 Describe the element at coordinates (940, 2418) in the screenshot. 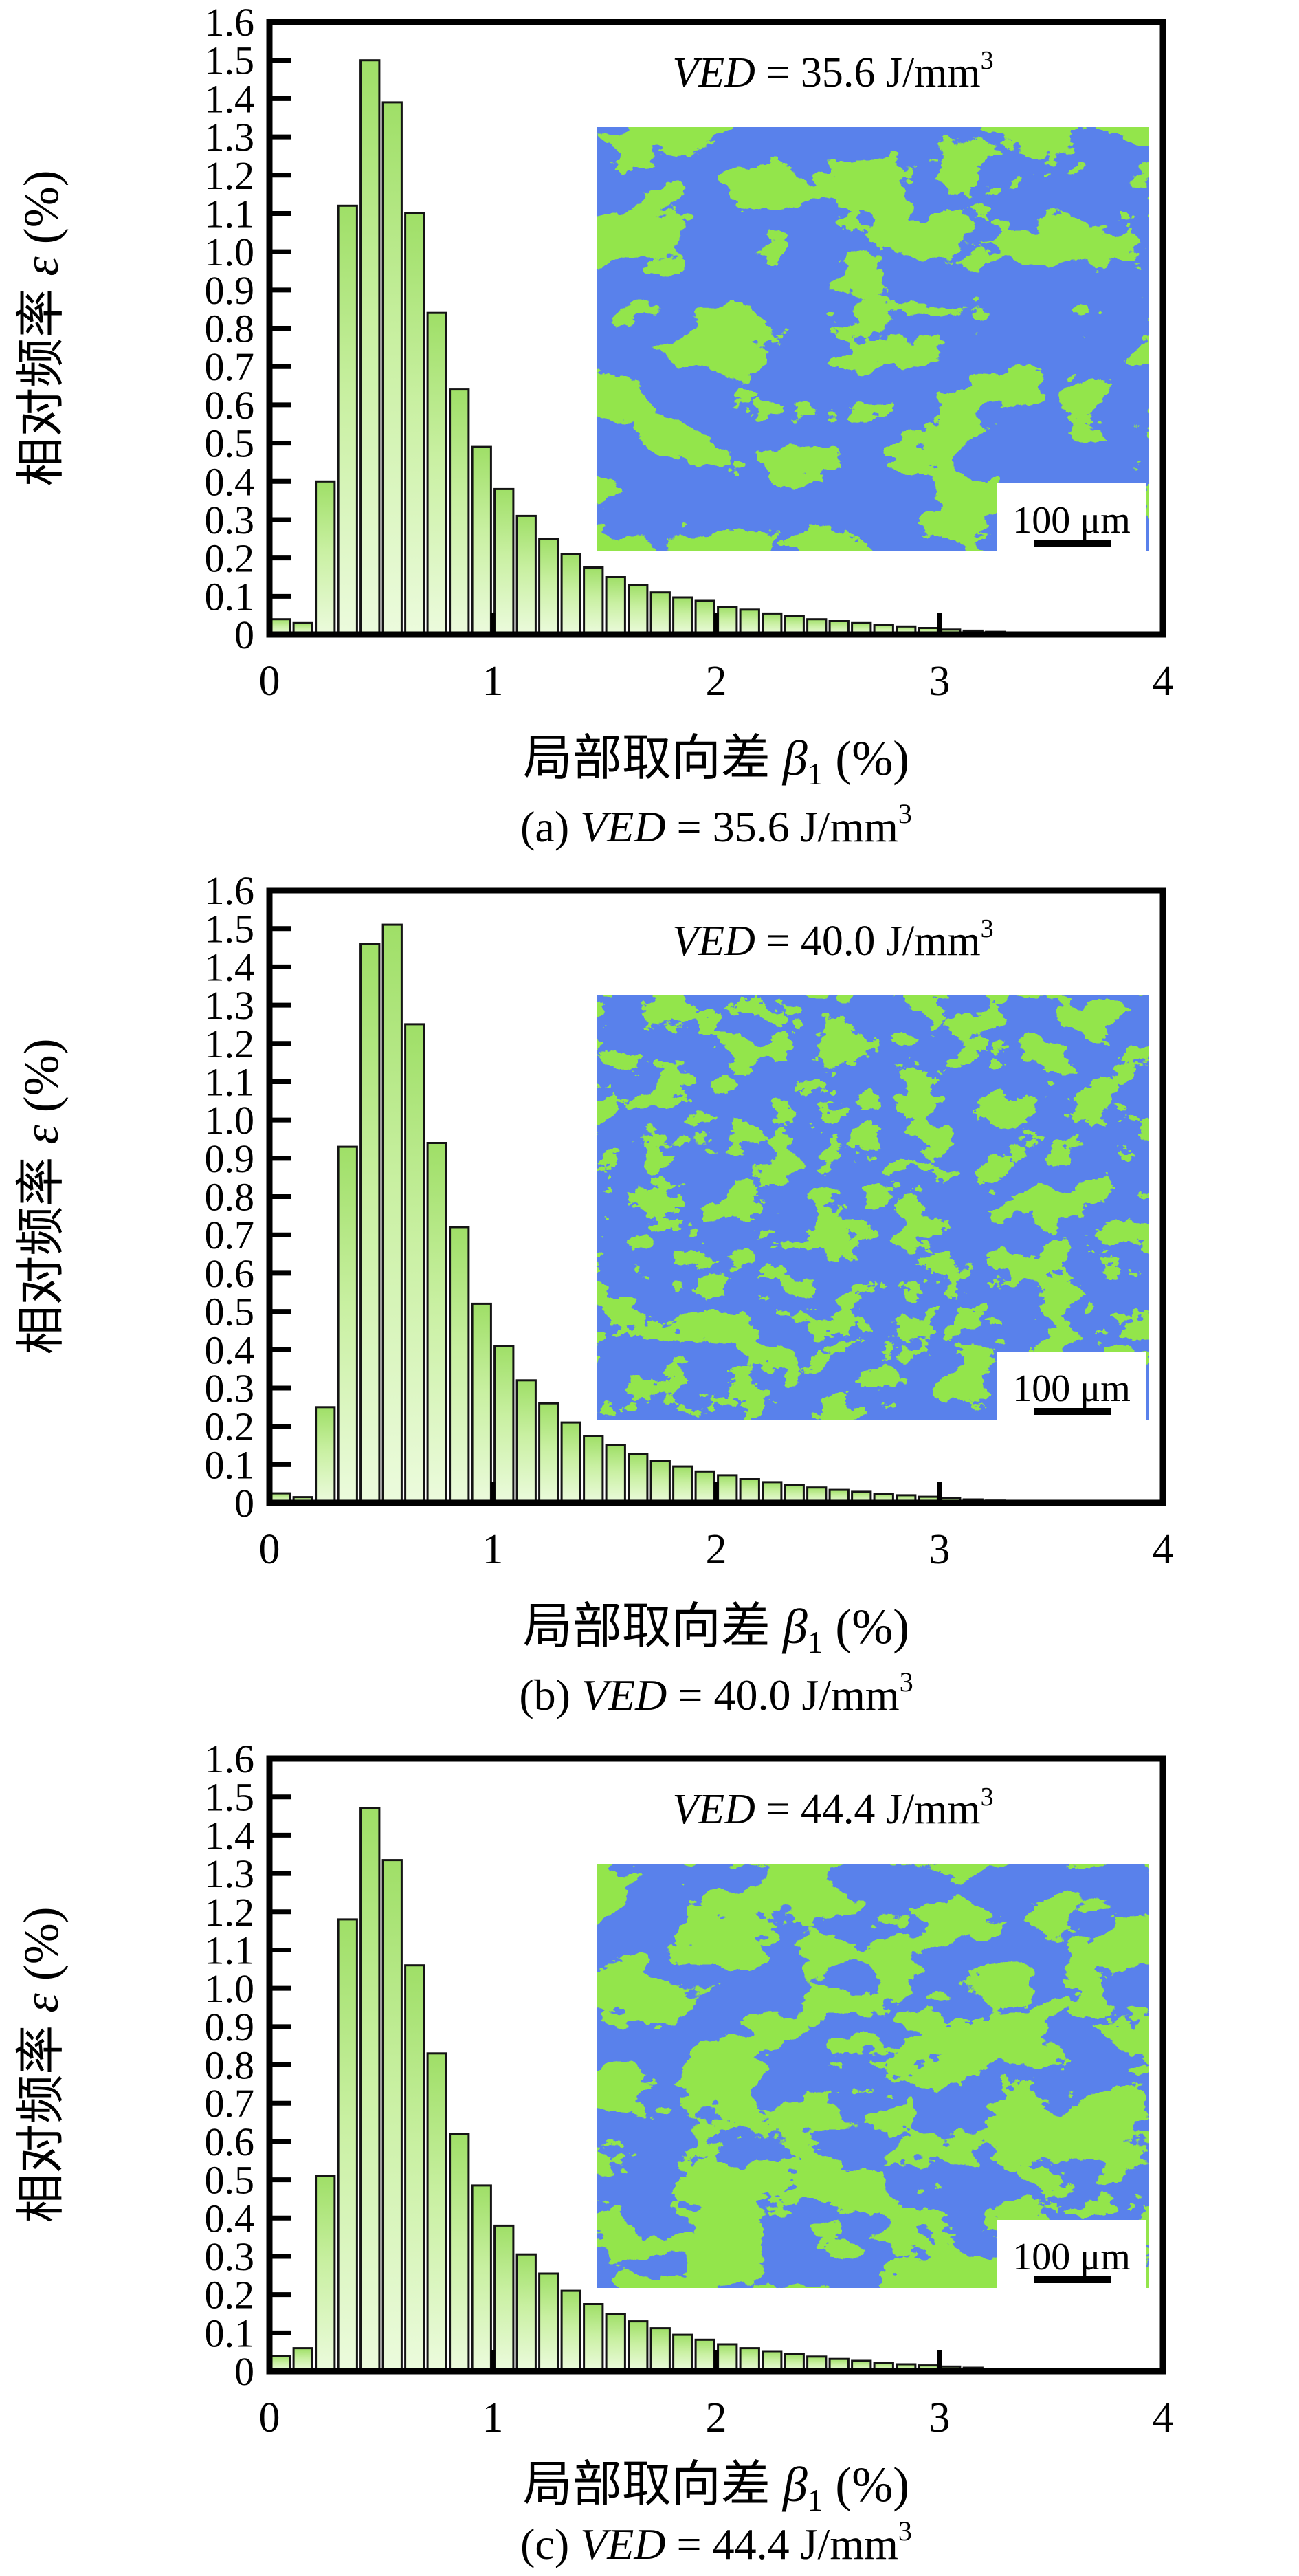

I see `x-tick-label: 3` at that location.